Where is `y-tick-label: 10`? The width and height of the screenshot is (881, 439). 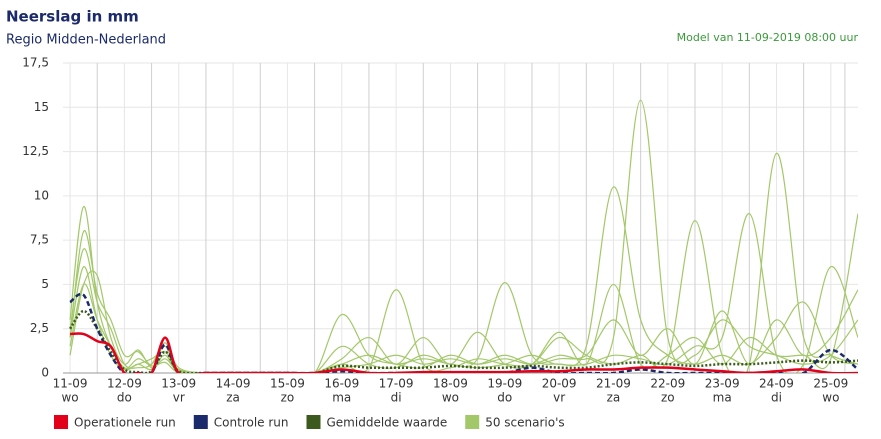 y-tick-label: 10 is located at coordinates (41, 195).